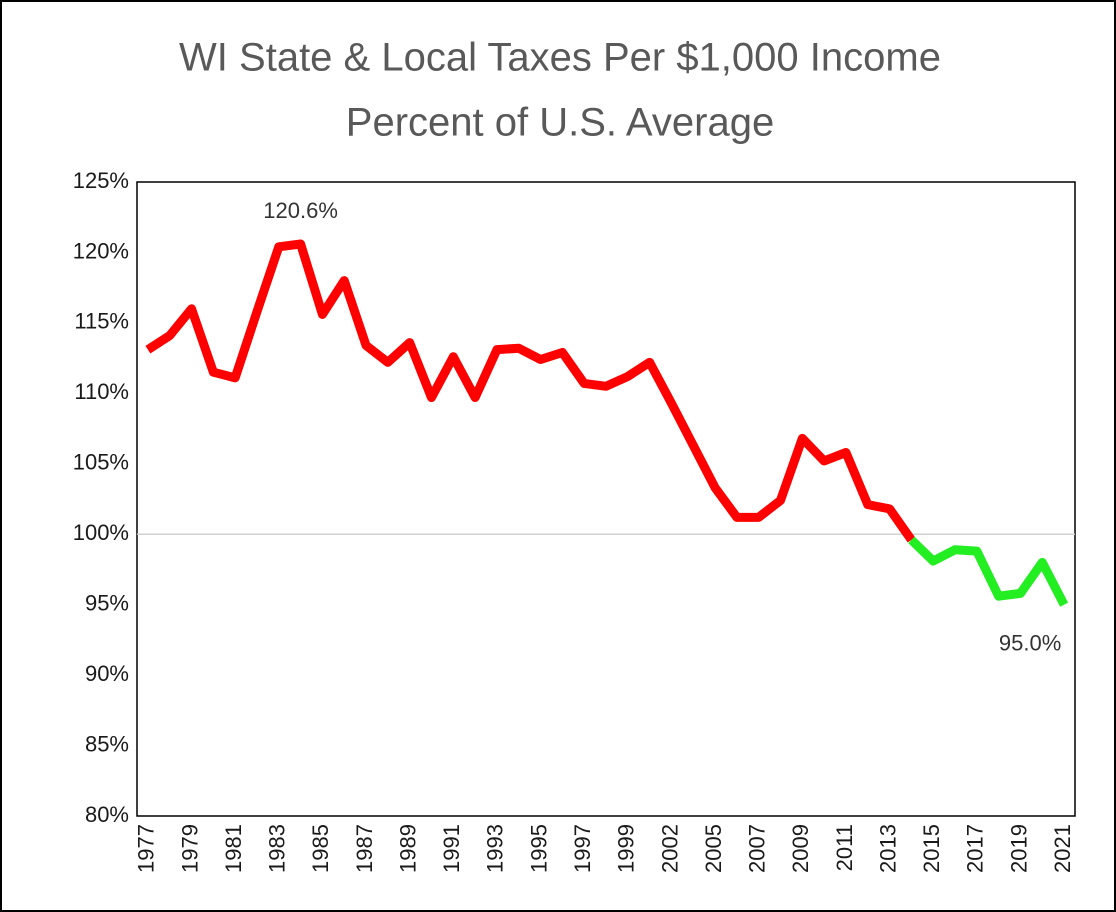 The width and height of the screenshot is (1116, 912). Describe the element at coordinates (189, 848) in the screenshot. I see `x-tick-label: 1979` at that location.